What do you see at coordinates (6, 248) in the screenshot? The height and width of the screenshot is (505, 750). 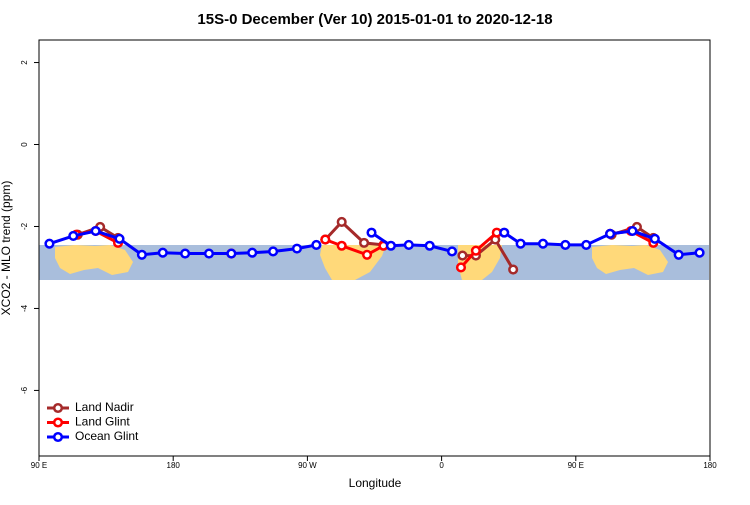 I see `y-axis-label: XCO2 - MLO trend (ppm)` at bounding box center [6, 248].